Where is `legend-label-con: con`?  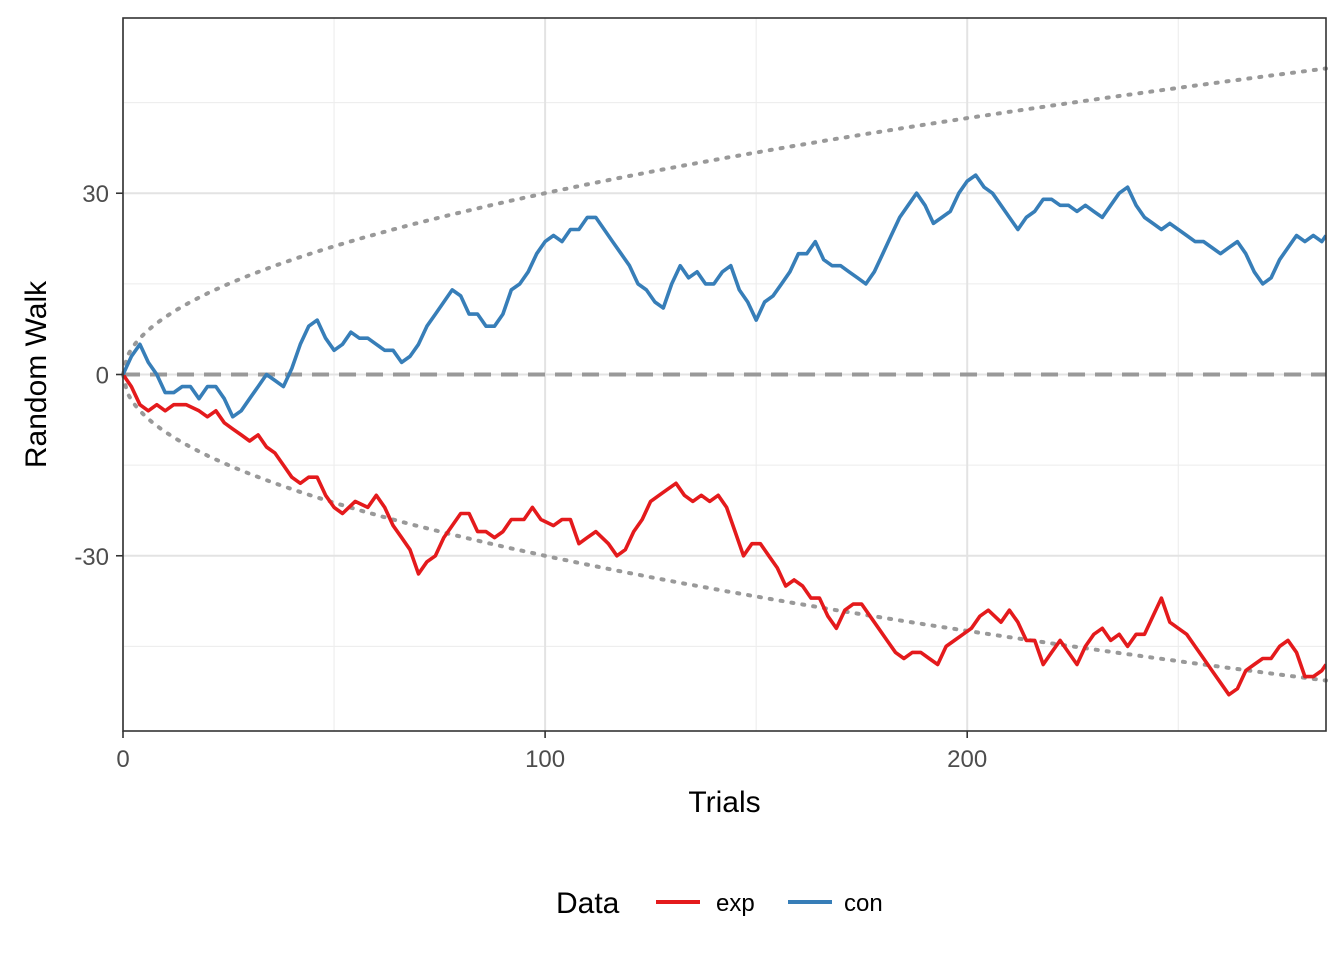
legend-label-con: con is located at coordinates (863, 903).